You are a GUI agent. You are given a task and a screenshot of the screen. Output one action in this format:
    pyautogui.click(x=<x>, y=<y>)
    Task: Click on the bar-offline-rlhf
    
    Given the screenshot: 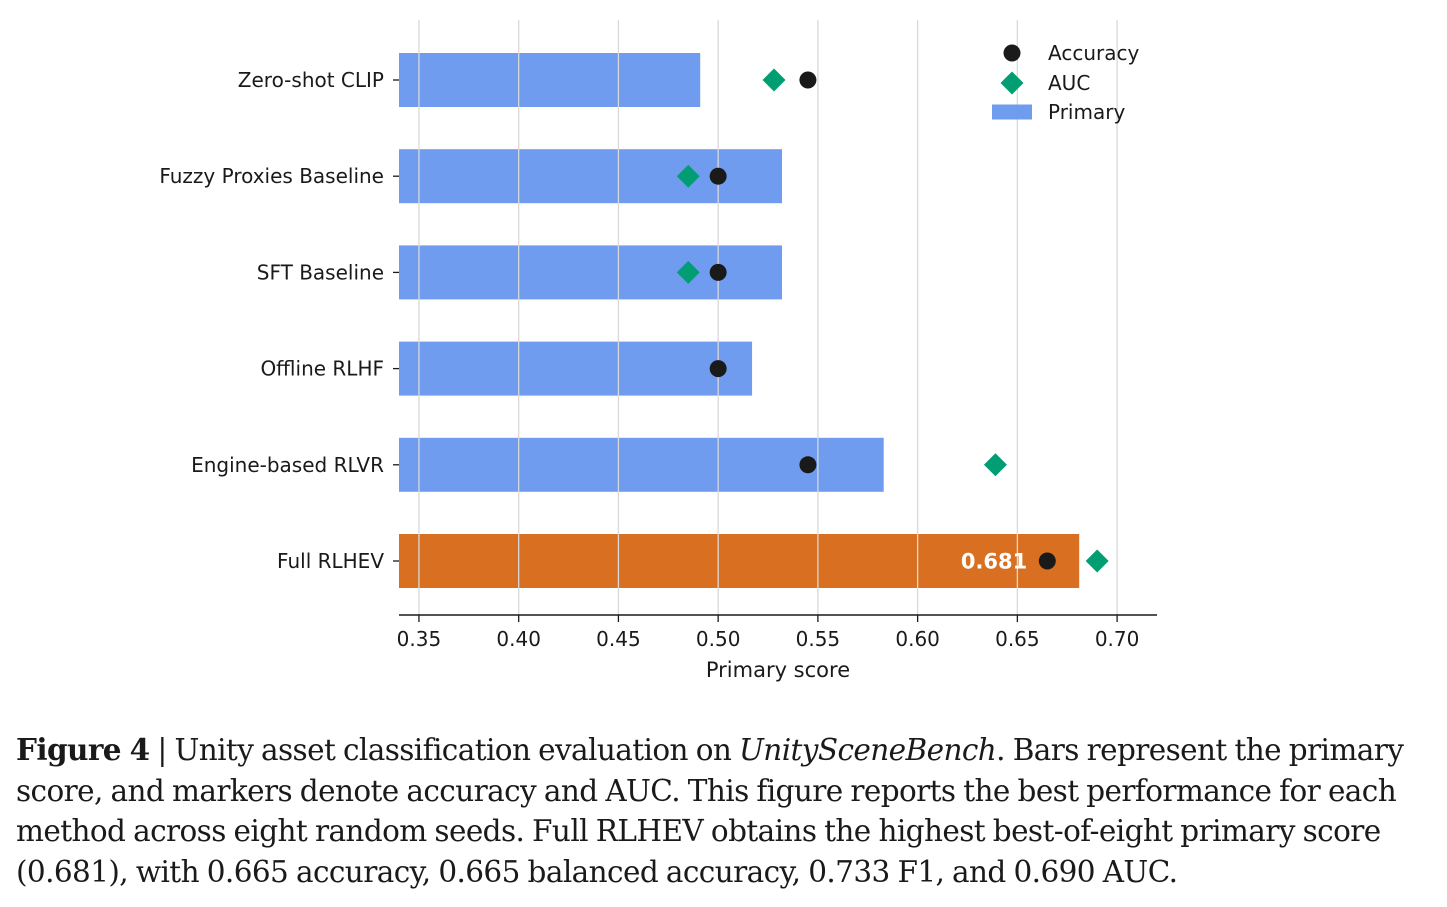 What is the action you would take?
    pyautogui.click(x=576, y=368)
    